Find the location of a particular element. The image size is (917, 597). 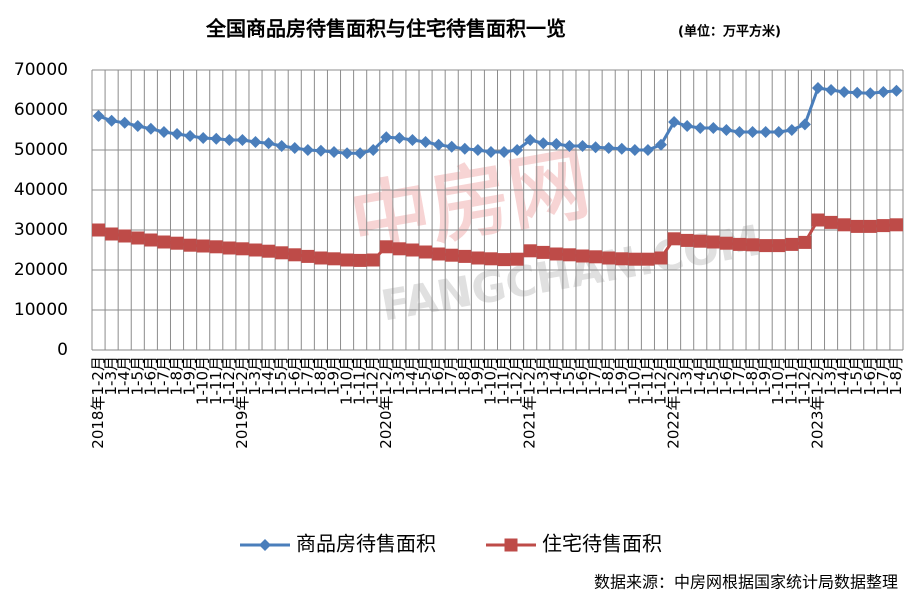

y-tick-label: 20000 is located at coordinates (41, 270).